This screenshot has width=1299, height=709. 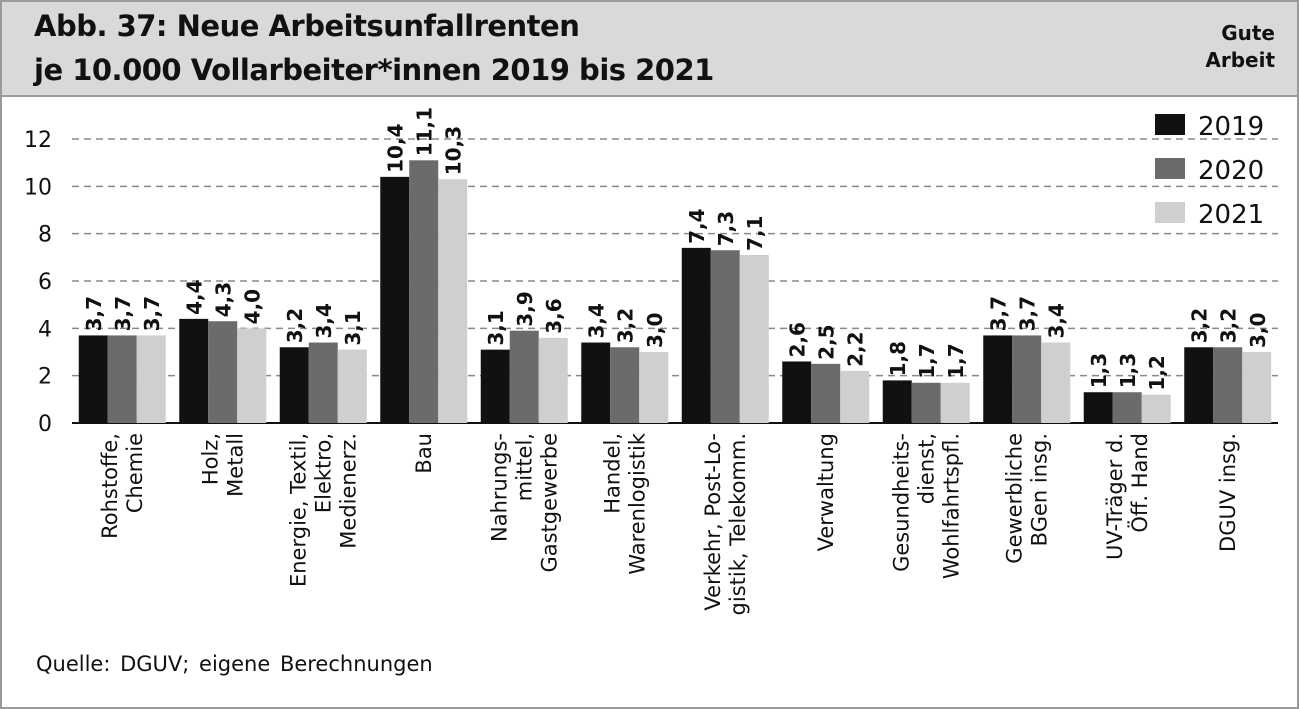 I want to click on category-label: Warenlogistik, so click(x=637, y=503).